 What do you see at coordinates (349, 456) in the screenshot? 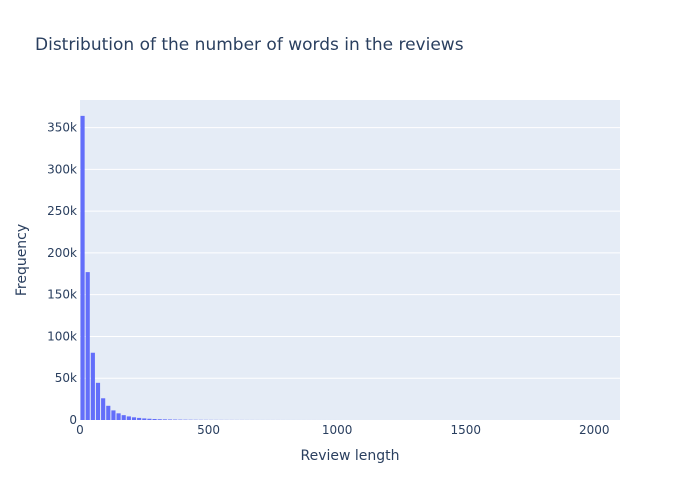
I see `x-axis-title: Review length` at bounding box center [349, 456].